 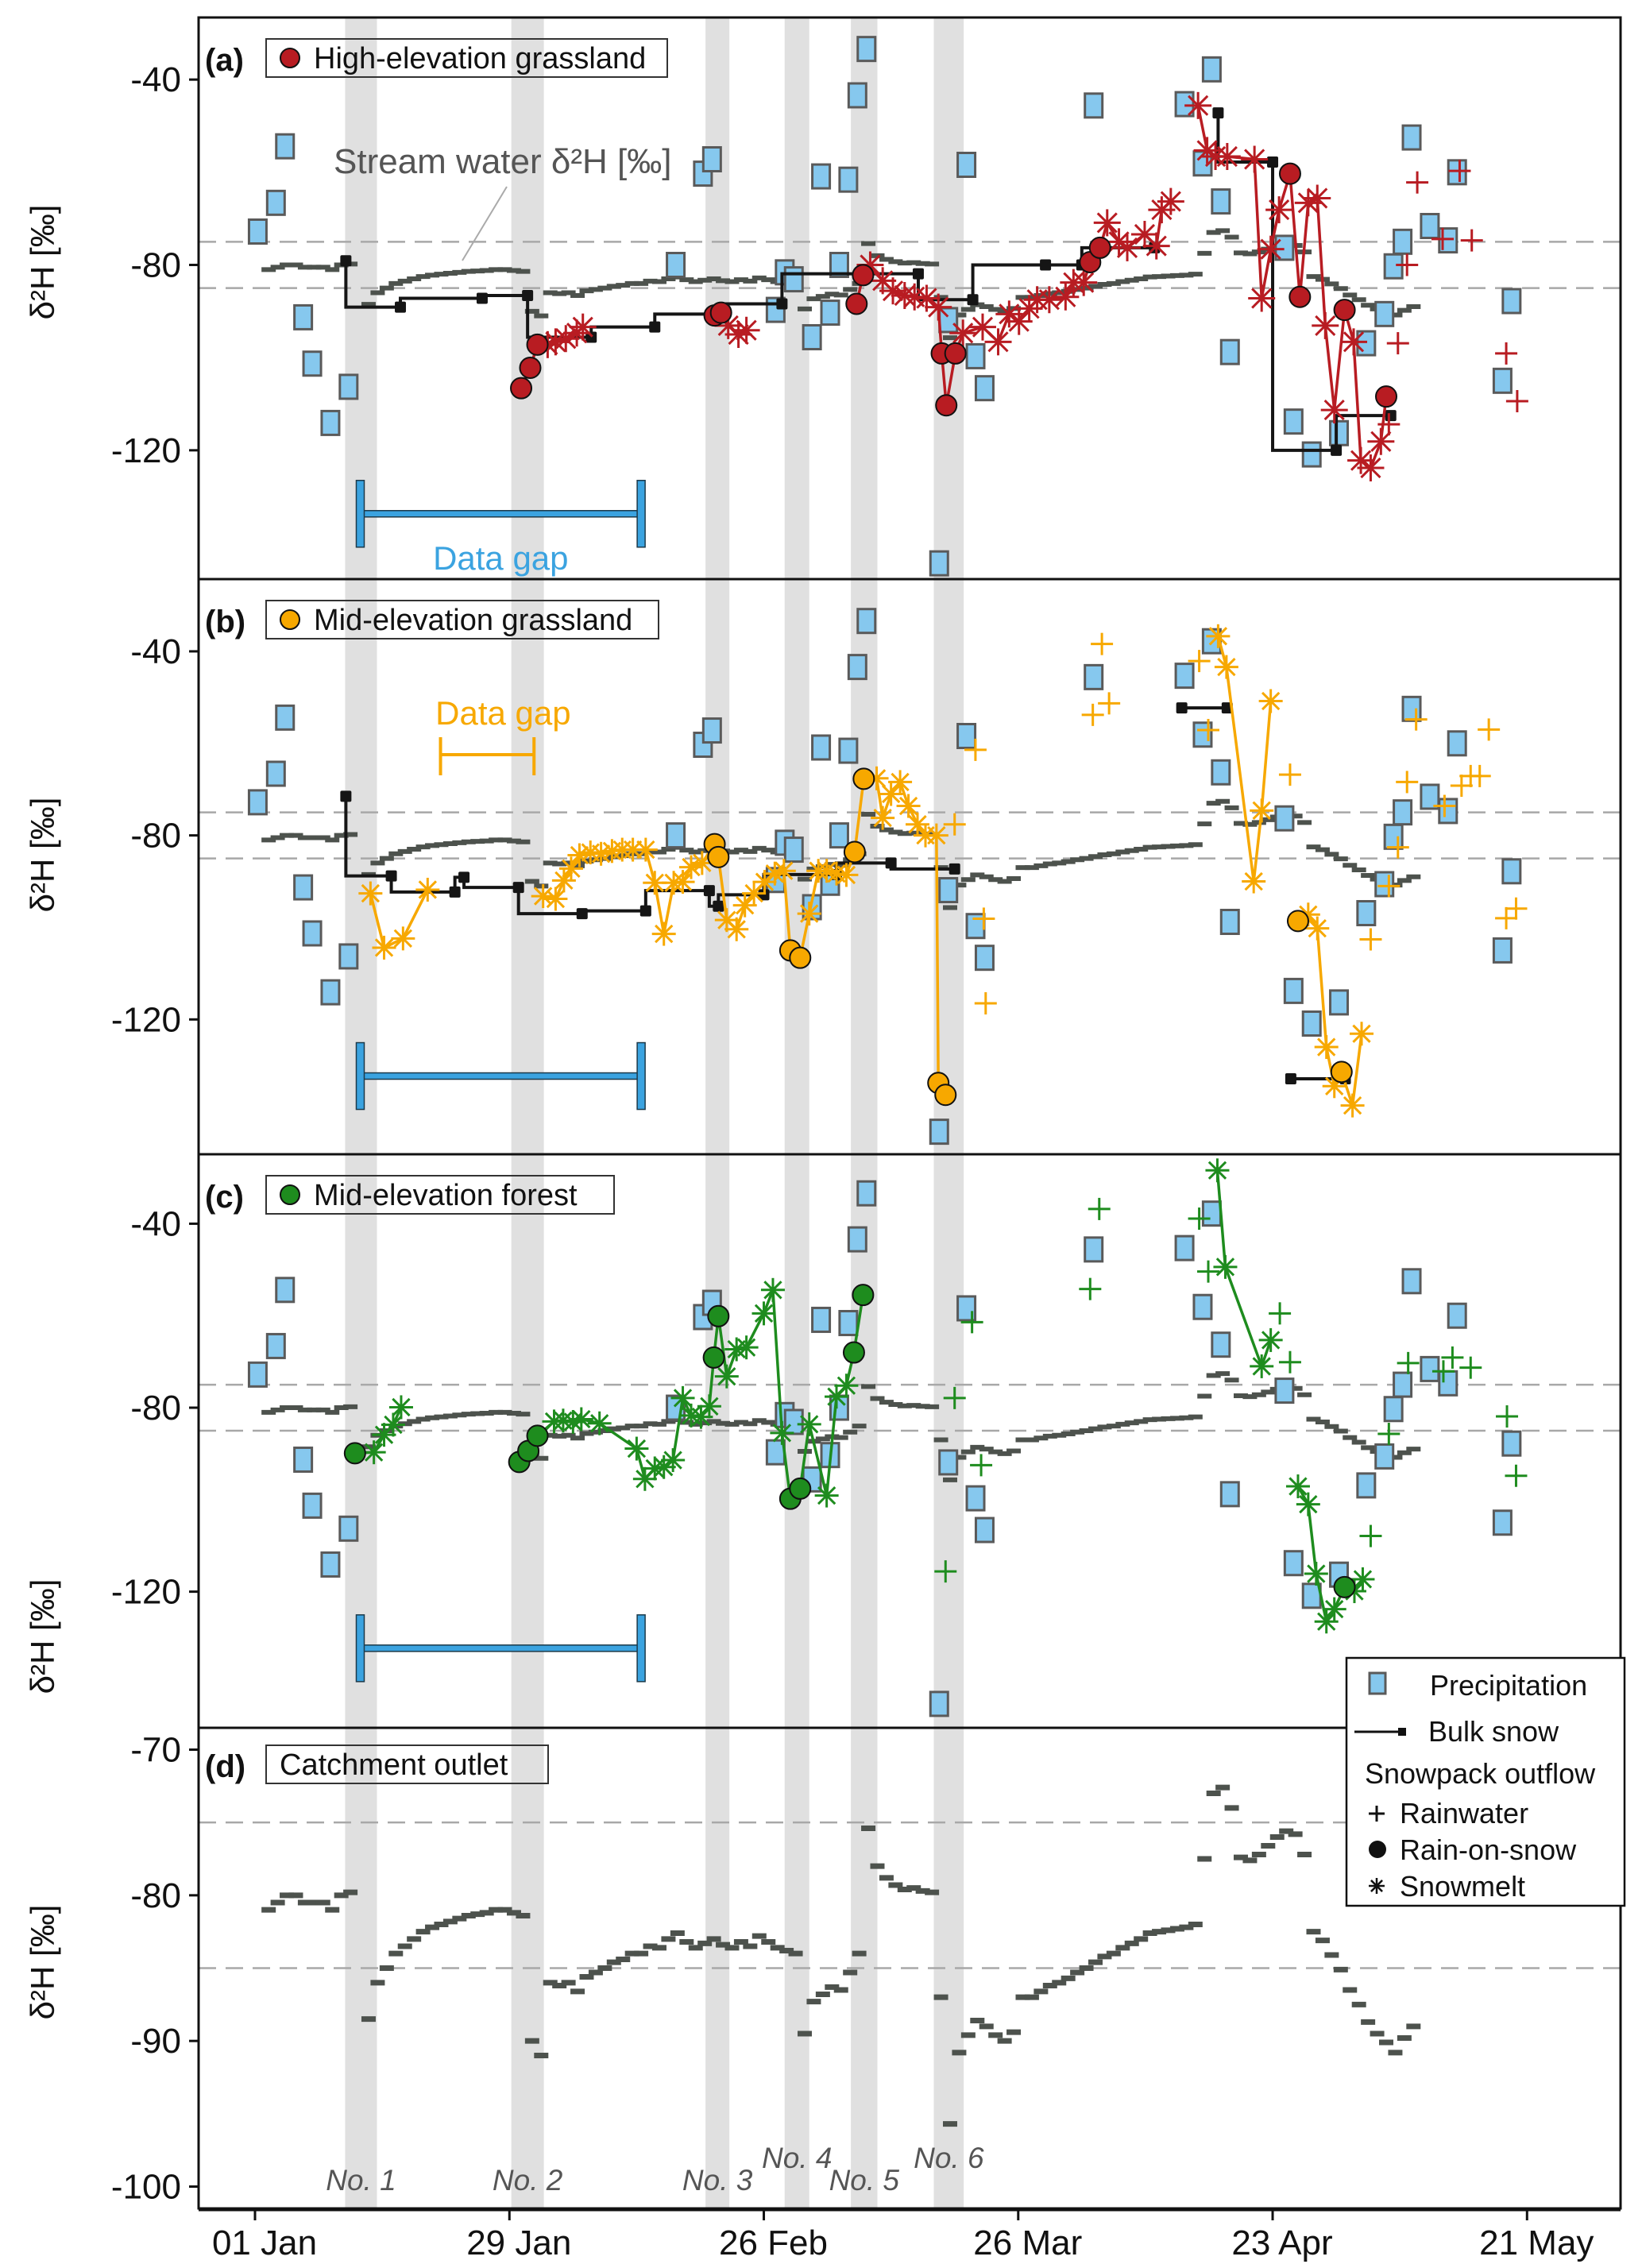 I want to click on legend-precipitation: Precipitation, so click(x=1509, y=1685).